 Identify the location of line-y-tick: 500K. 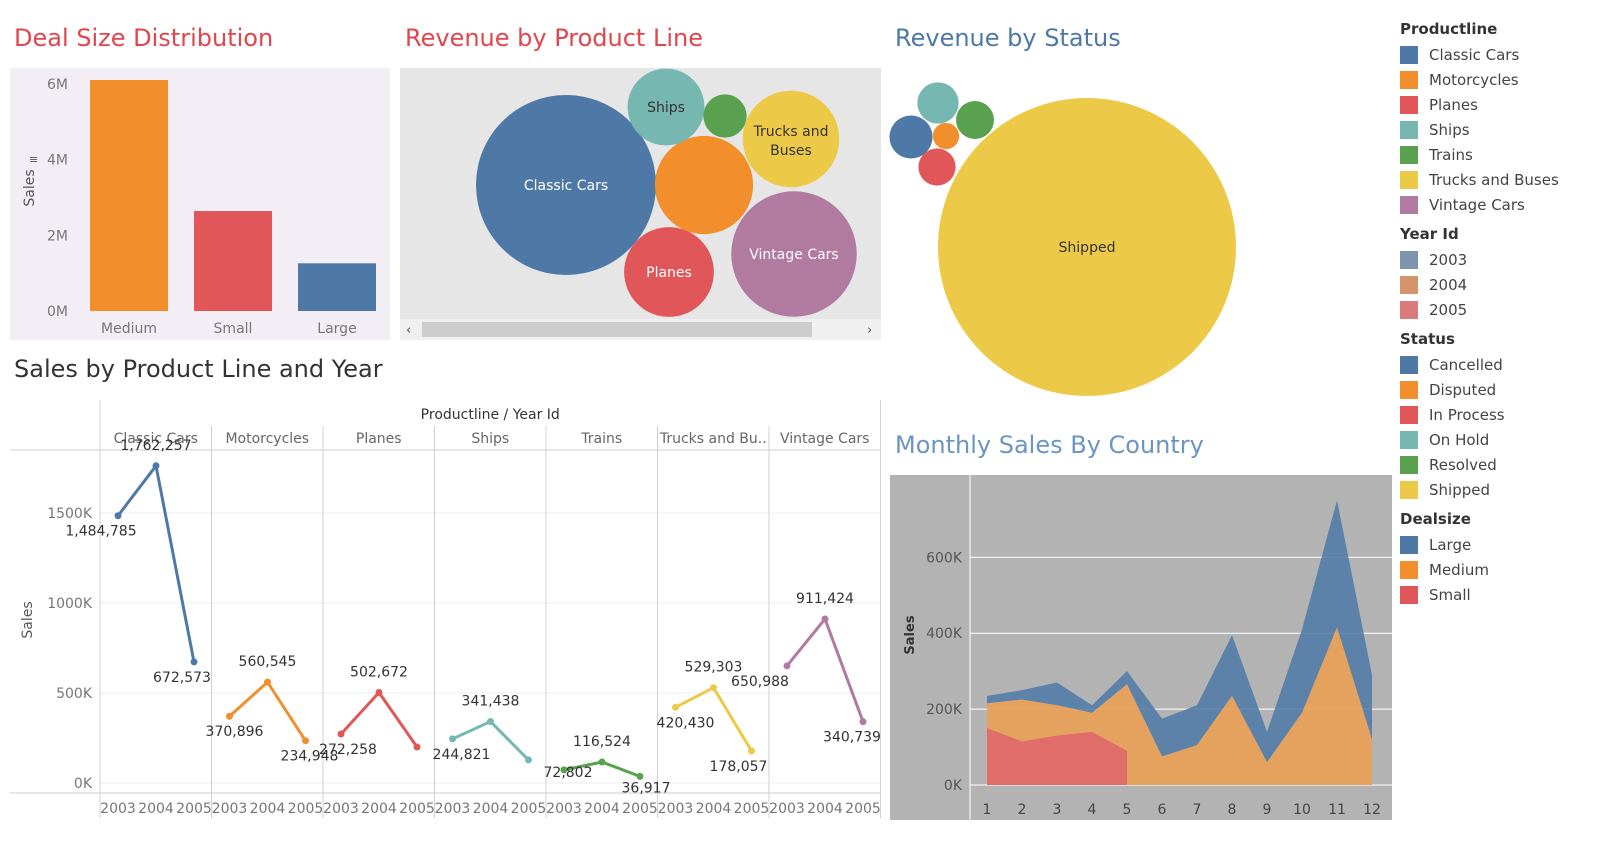
(74, 694).